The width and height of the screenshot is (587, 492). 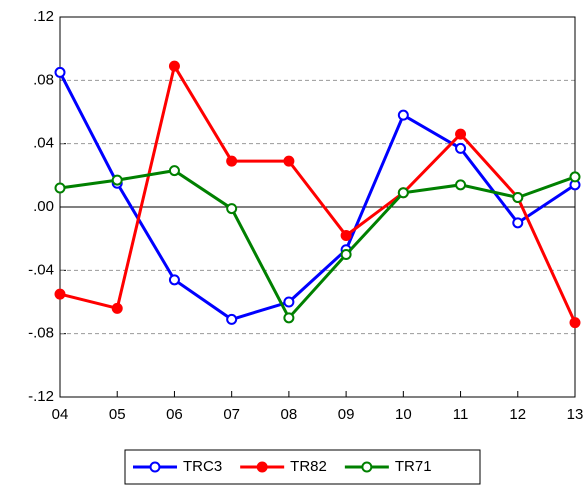 I want to click on x-tick-label: 12, so click(x=517, y=414).